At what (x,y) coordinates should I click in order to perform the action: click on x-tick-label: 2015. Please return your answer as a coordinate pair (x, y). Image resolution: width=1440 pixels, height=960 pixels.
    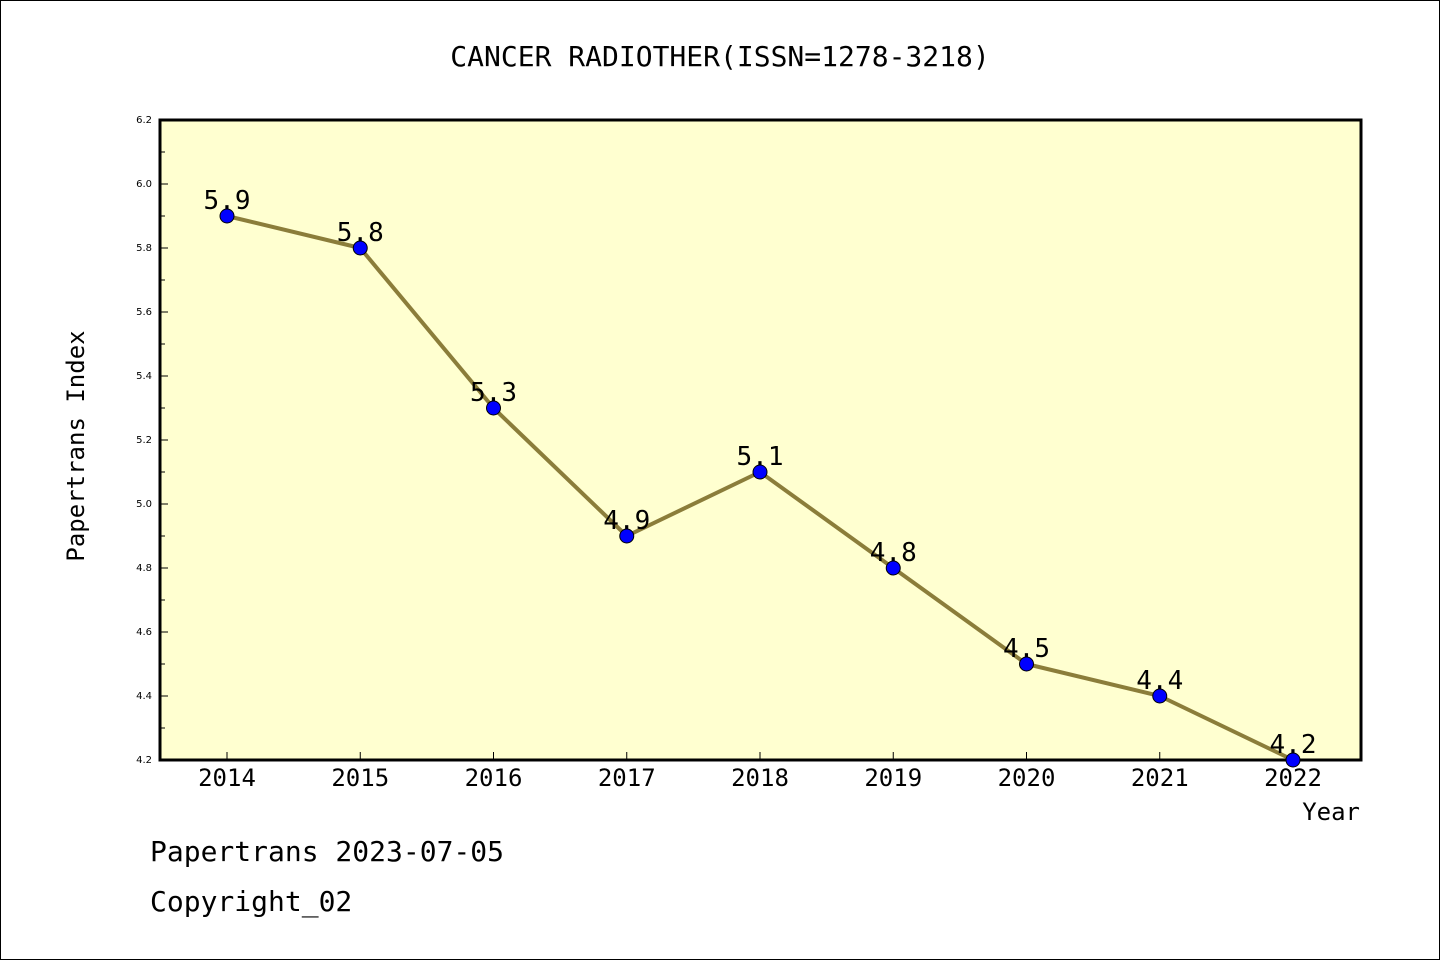
    Looking at the image, I should click on (360, 778).